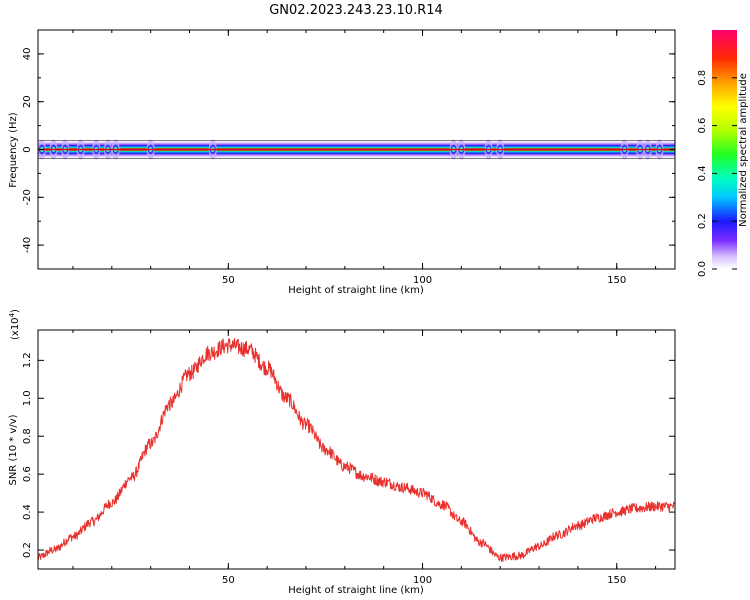 The image size is (750, 600). I want to click on y-tick-label: 0.4, so click(27, 512).